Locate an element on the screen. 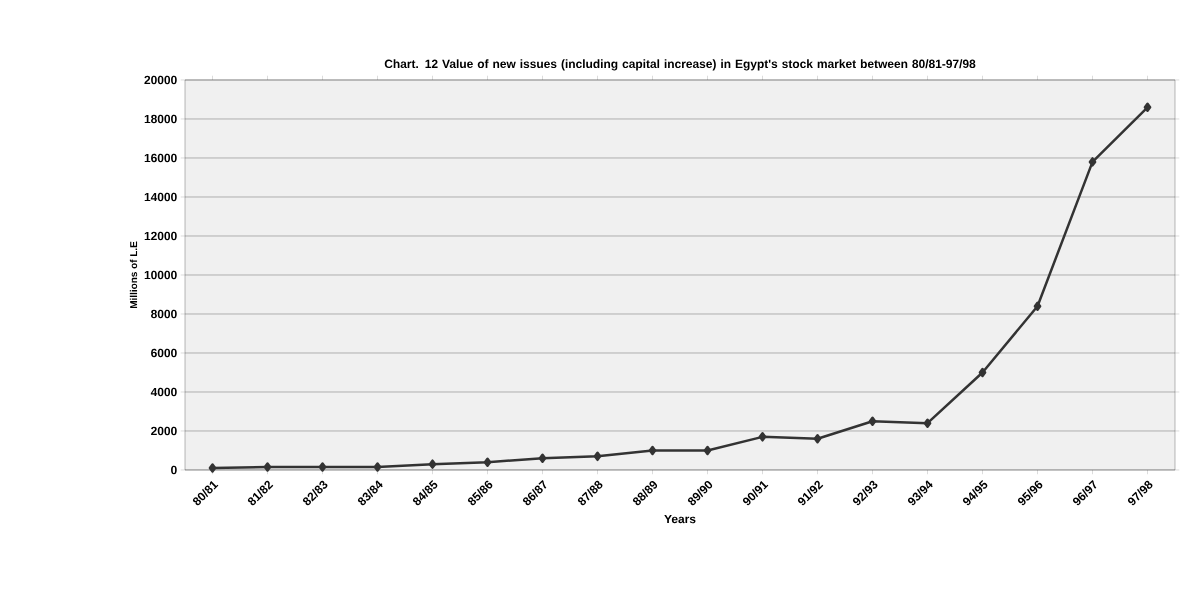 Image resolution: width=1180 pixels, height=592 pixels. y-tick-label: 20000 is located at coordinates (160, 80).